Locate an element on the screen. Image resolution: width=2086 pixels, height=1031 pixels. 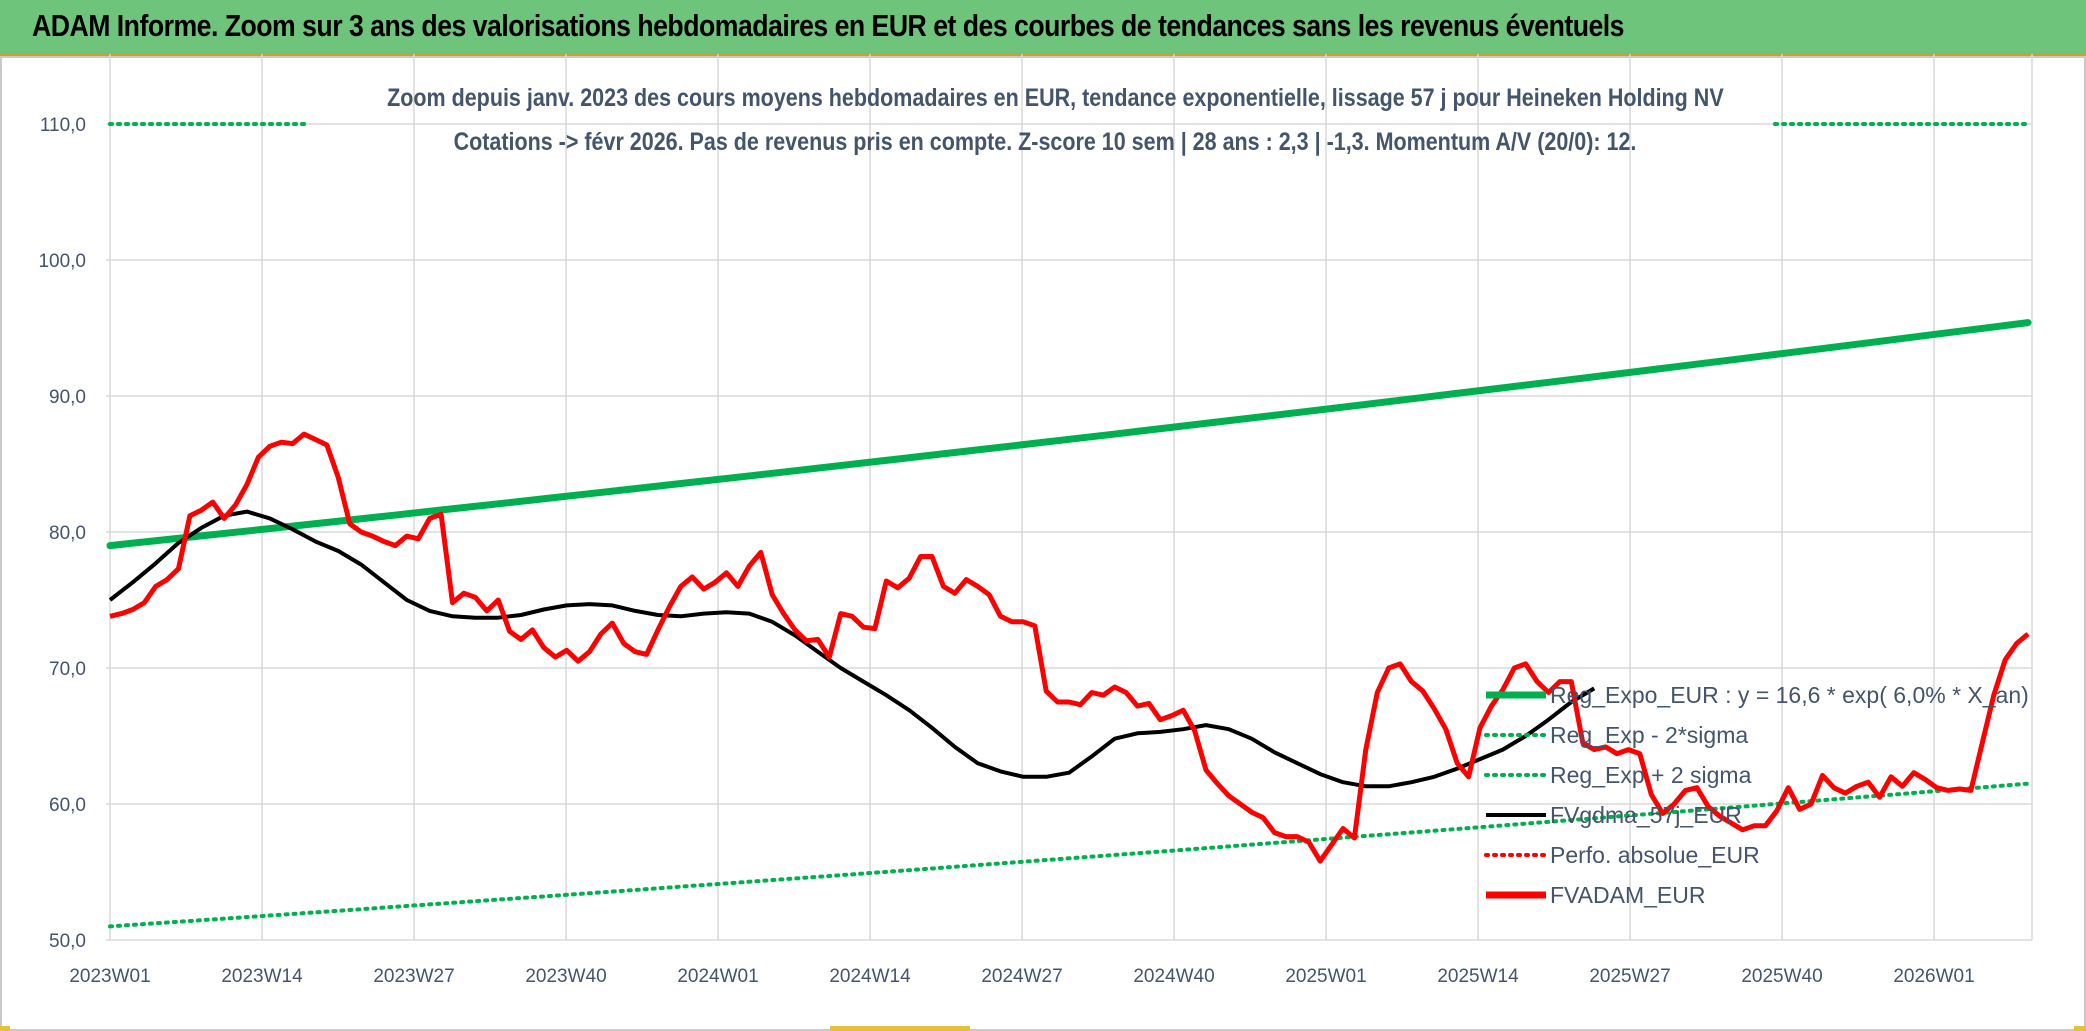
x-tick-label: 2025W27 is located at coordinates (1629, 976).